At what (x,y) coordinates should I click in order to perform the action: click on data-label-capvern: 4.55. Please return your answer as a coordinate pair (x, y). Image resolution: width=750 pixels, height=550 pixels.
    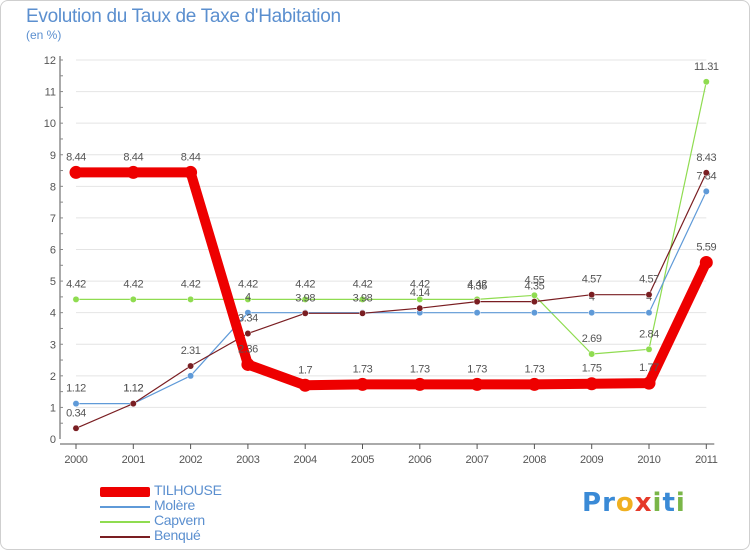
    Looking at the image, I should click on (534, 280).